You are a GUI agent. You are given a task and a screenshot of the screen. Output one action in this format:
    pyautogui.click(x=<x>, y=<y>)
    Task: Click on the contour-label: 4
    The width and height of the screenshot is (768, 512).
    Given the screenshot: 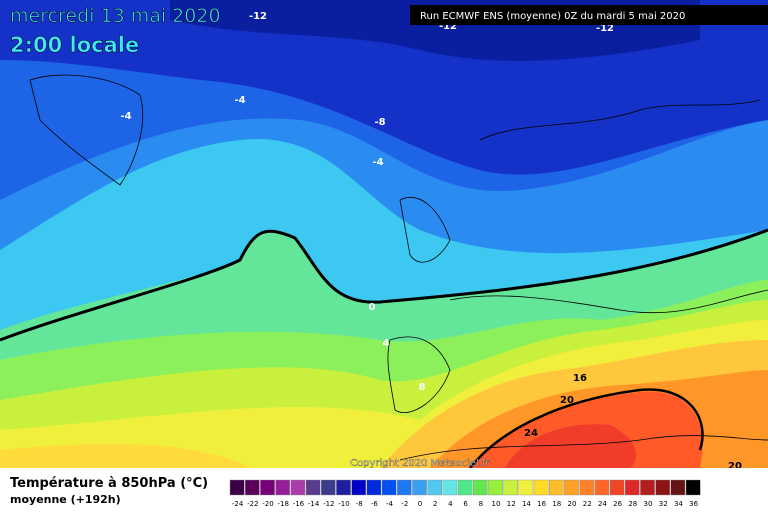 What is the action you would take?
    pyautogui.click(x=386, y=343)
    